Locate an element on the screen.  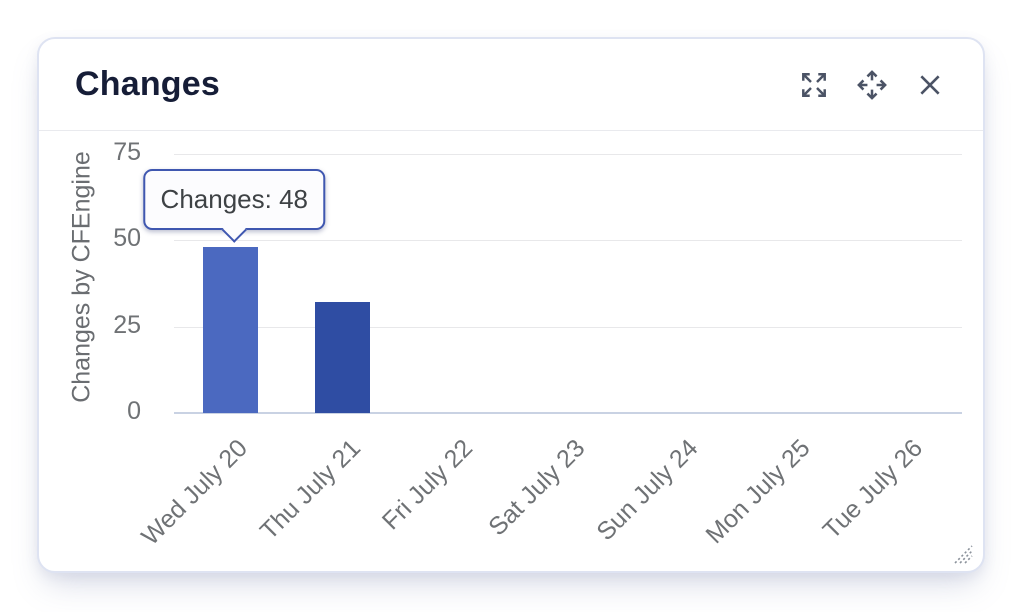
close-icon is located at coordinates (930, 85).